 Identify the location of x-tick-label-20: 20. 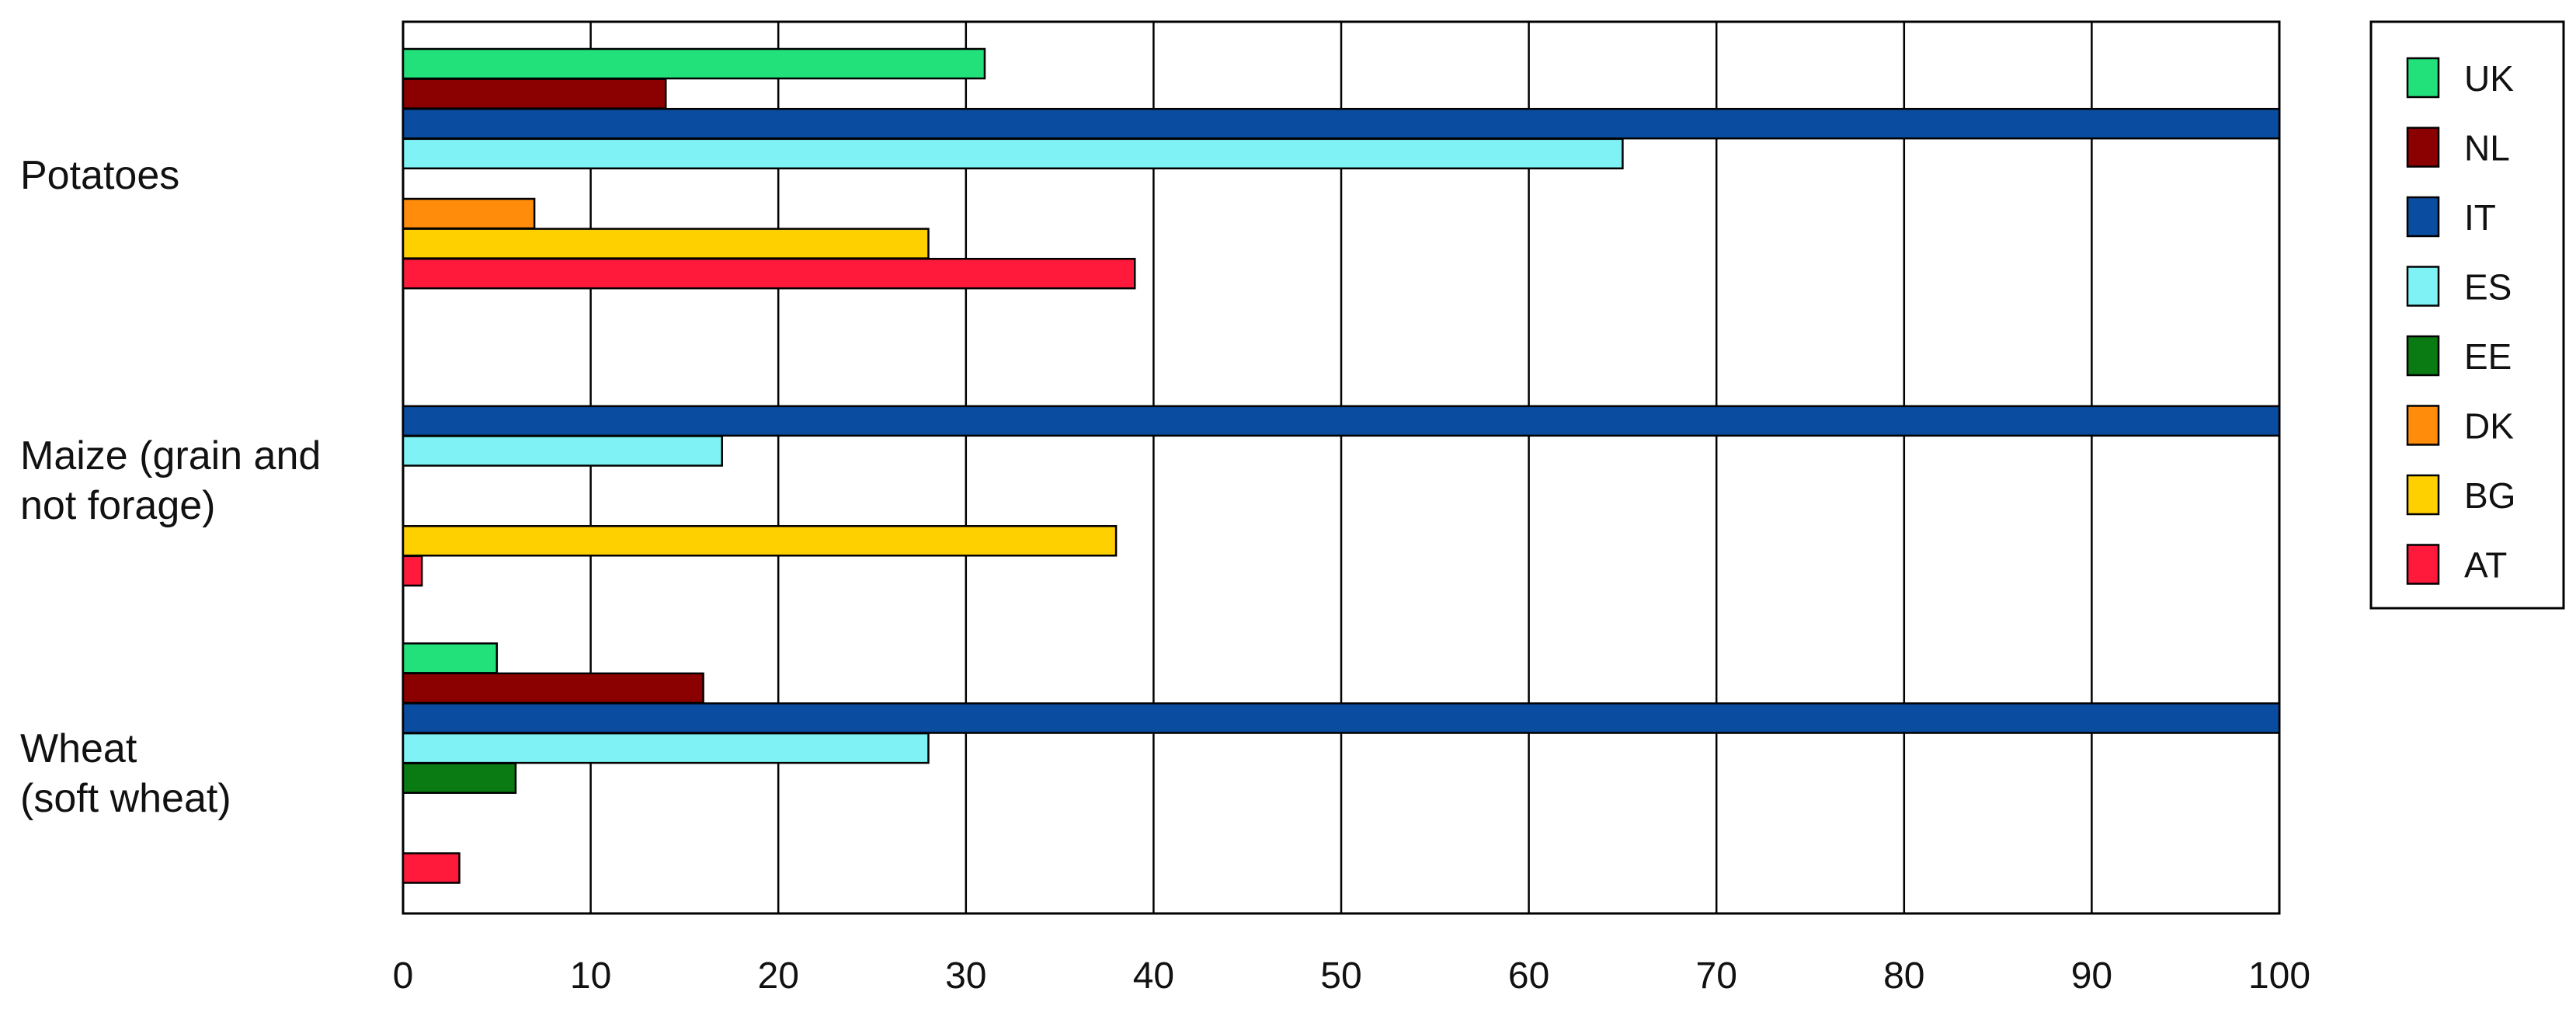
(778, 976).